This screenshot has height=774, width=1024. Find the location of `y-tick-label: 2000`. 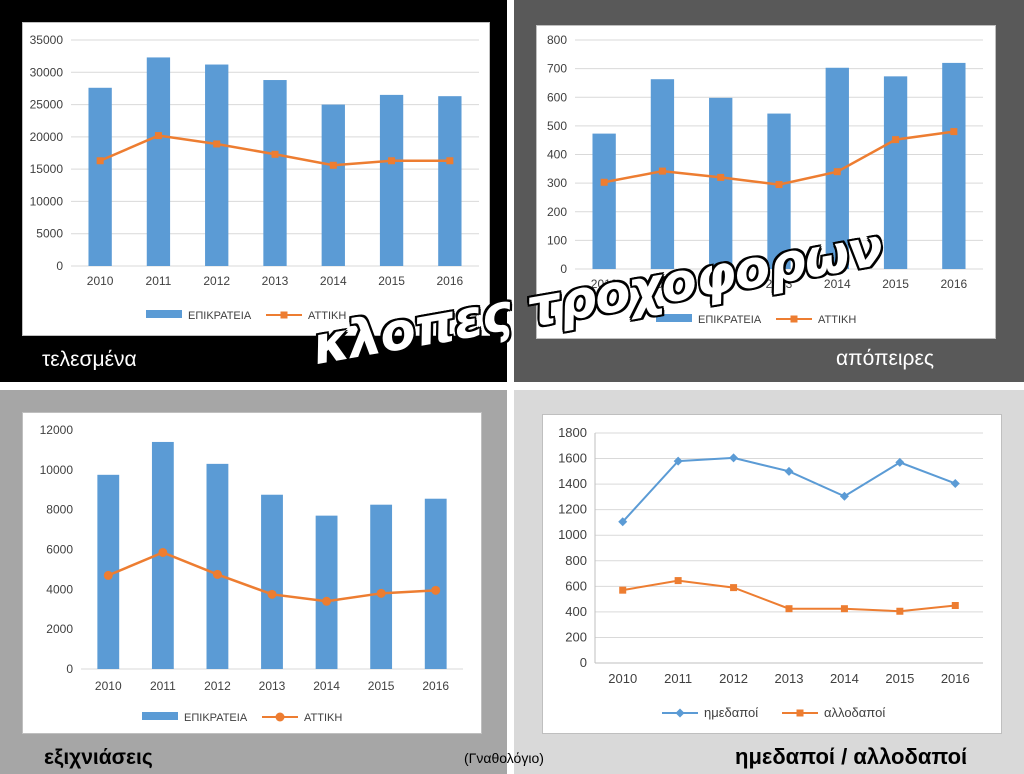

y-tick-label: 2000 is located at coordinates (59, 629).